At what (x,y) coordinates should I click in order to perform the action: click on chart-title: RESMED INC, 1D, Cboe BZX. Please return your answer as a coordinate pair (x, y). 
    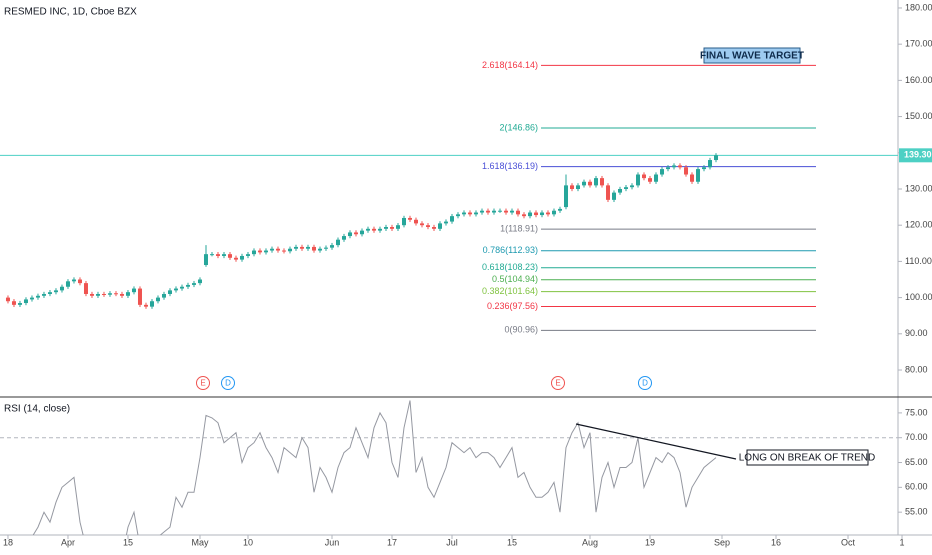
    Looking at the image, I should click on (70, 12).